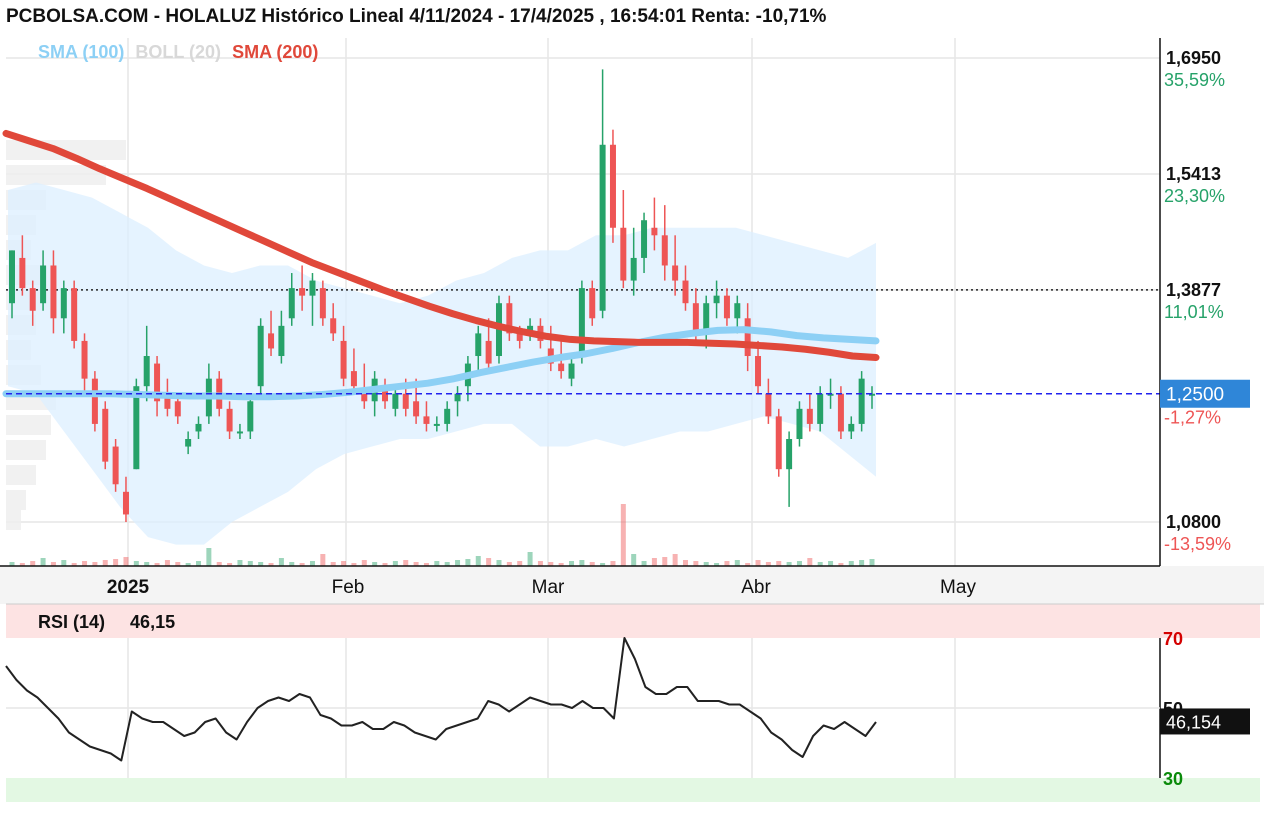 The width and height of the screenshot is (1264, 813). I want to click on legend-sma200: SMA (200), so click(275, 52).